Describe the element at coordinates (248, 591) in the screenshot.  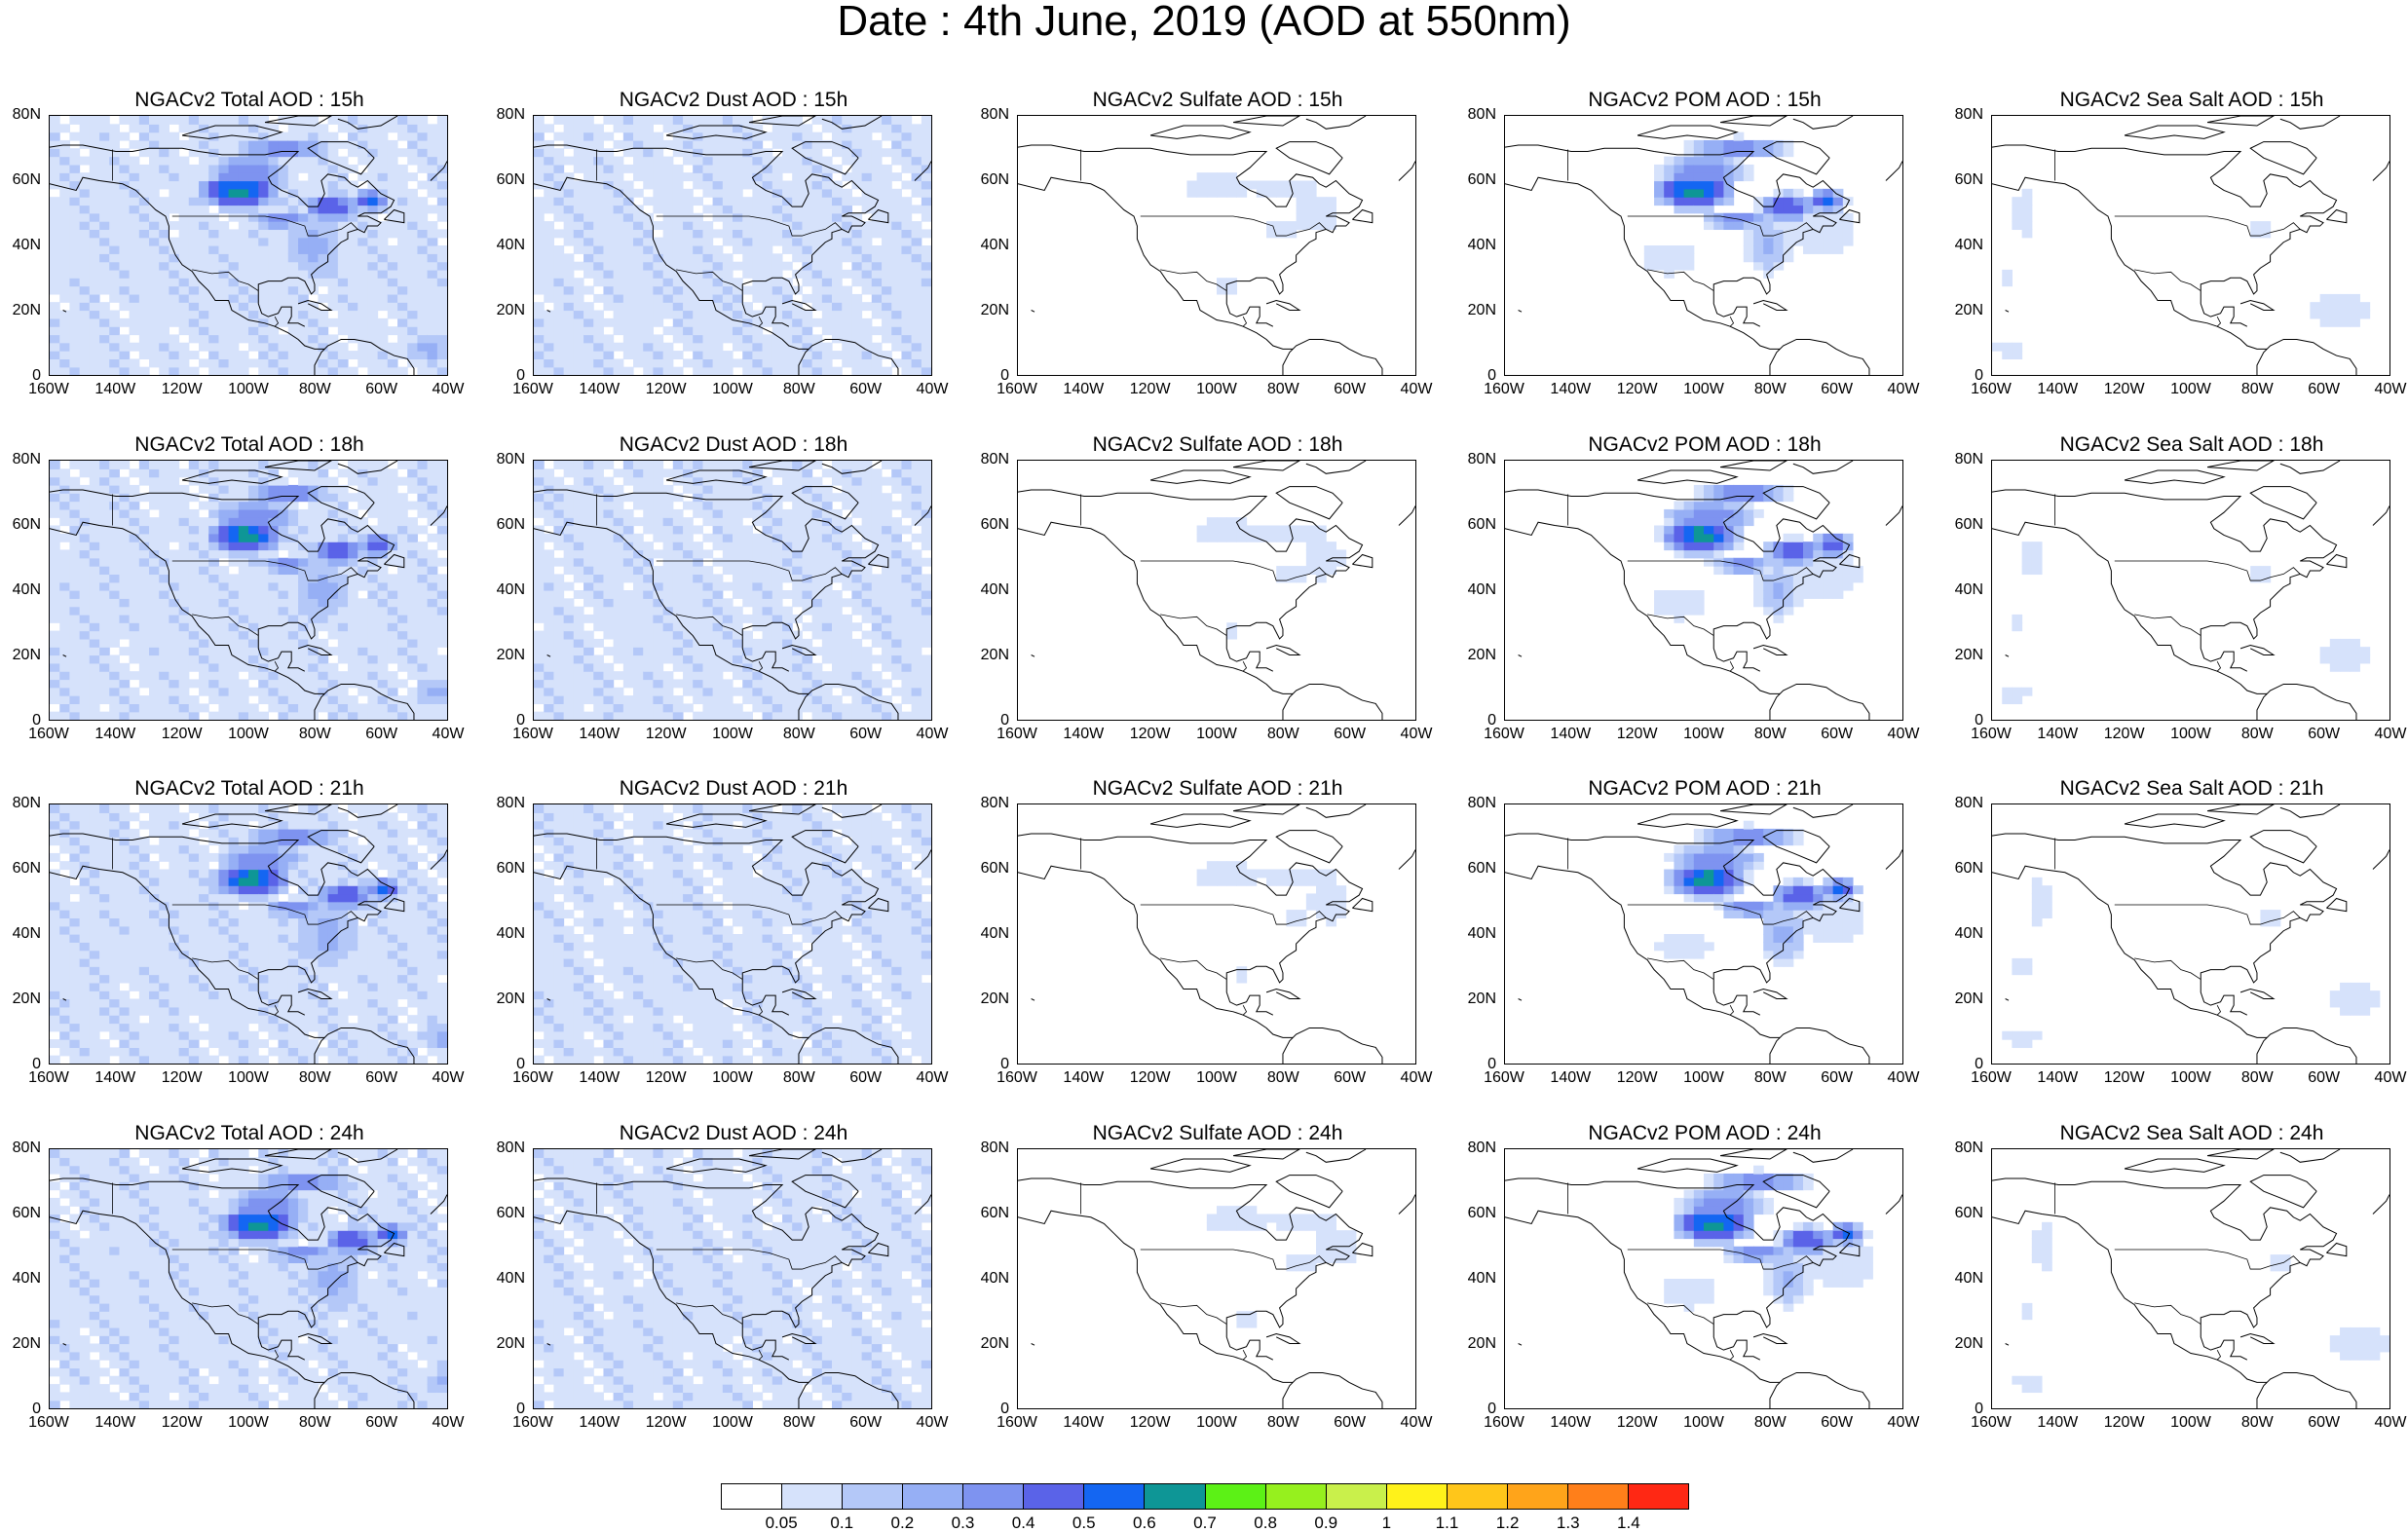
I see `aod-map` at that location.